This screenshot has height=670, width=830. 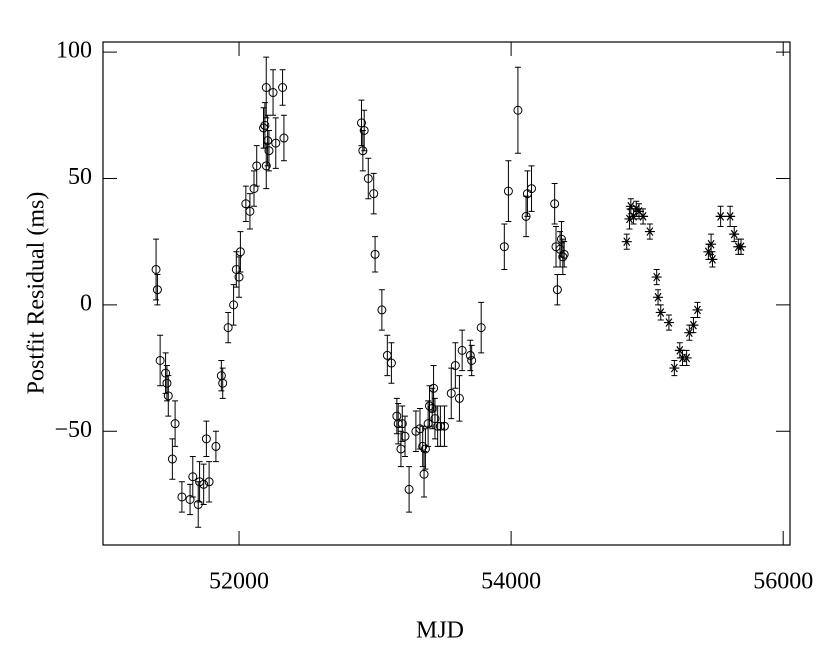 What do you see at coordinates (74, 51) in the screenshot?
I see `y-tick-label: 100` at bounding box center [74, 51].